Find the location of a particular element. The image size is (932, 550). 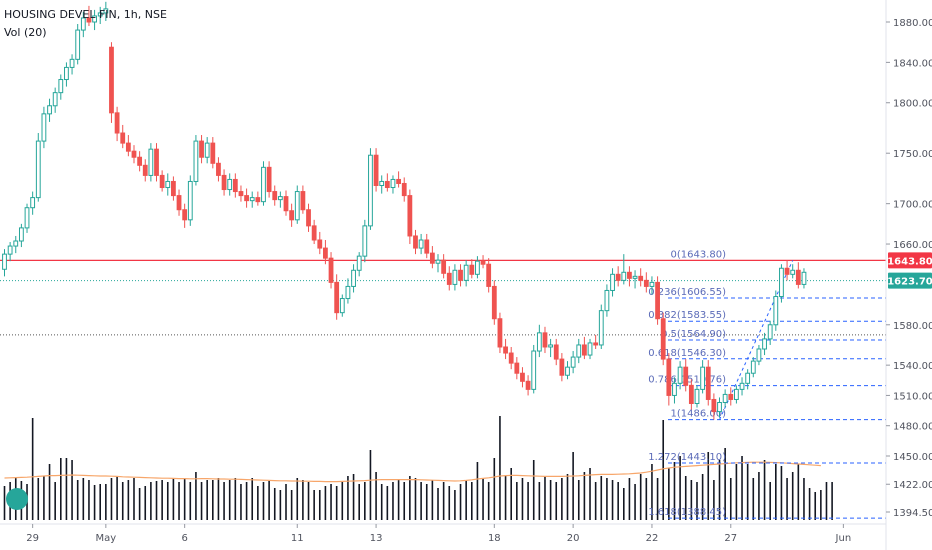

resistance-price-tag: 1643.80 is located at coordinates (909, 261).